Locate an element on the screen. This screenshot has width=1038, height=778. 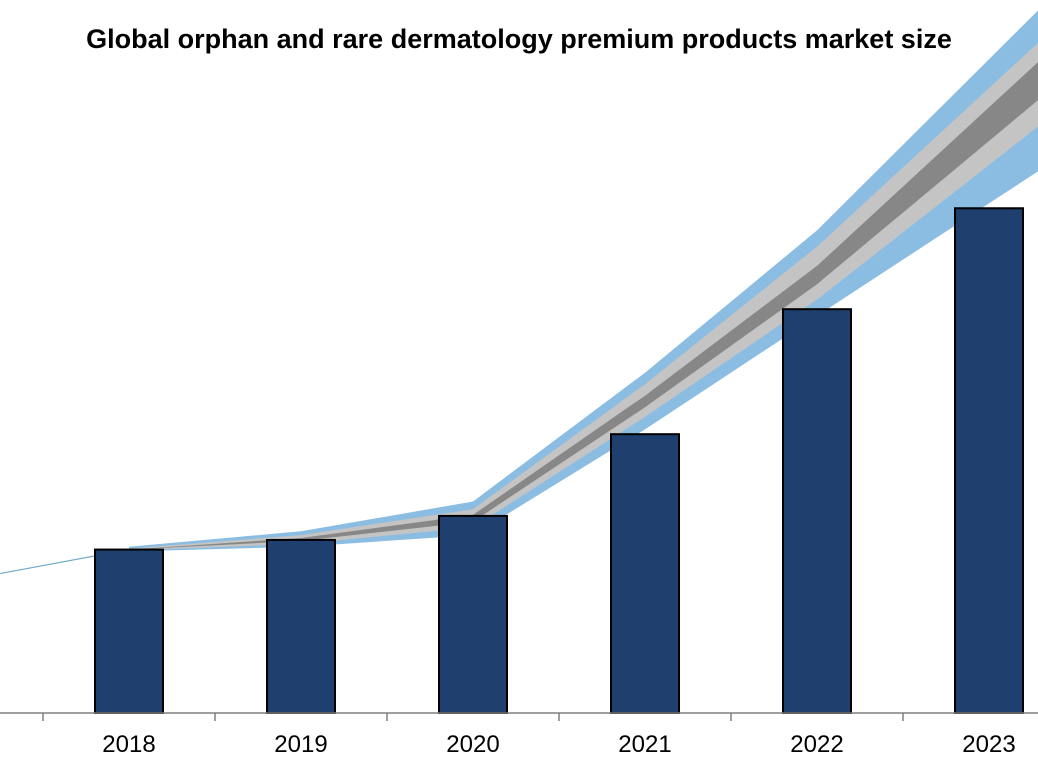
bar-2018 is located at coordinates (129, 631).